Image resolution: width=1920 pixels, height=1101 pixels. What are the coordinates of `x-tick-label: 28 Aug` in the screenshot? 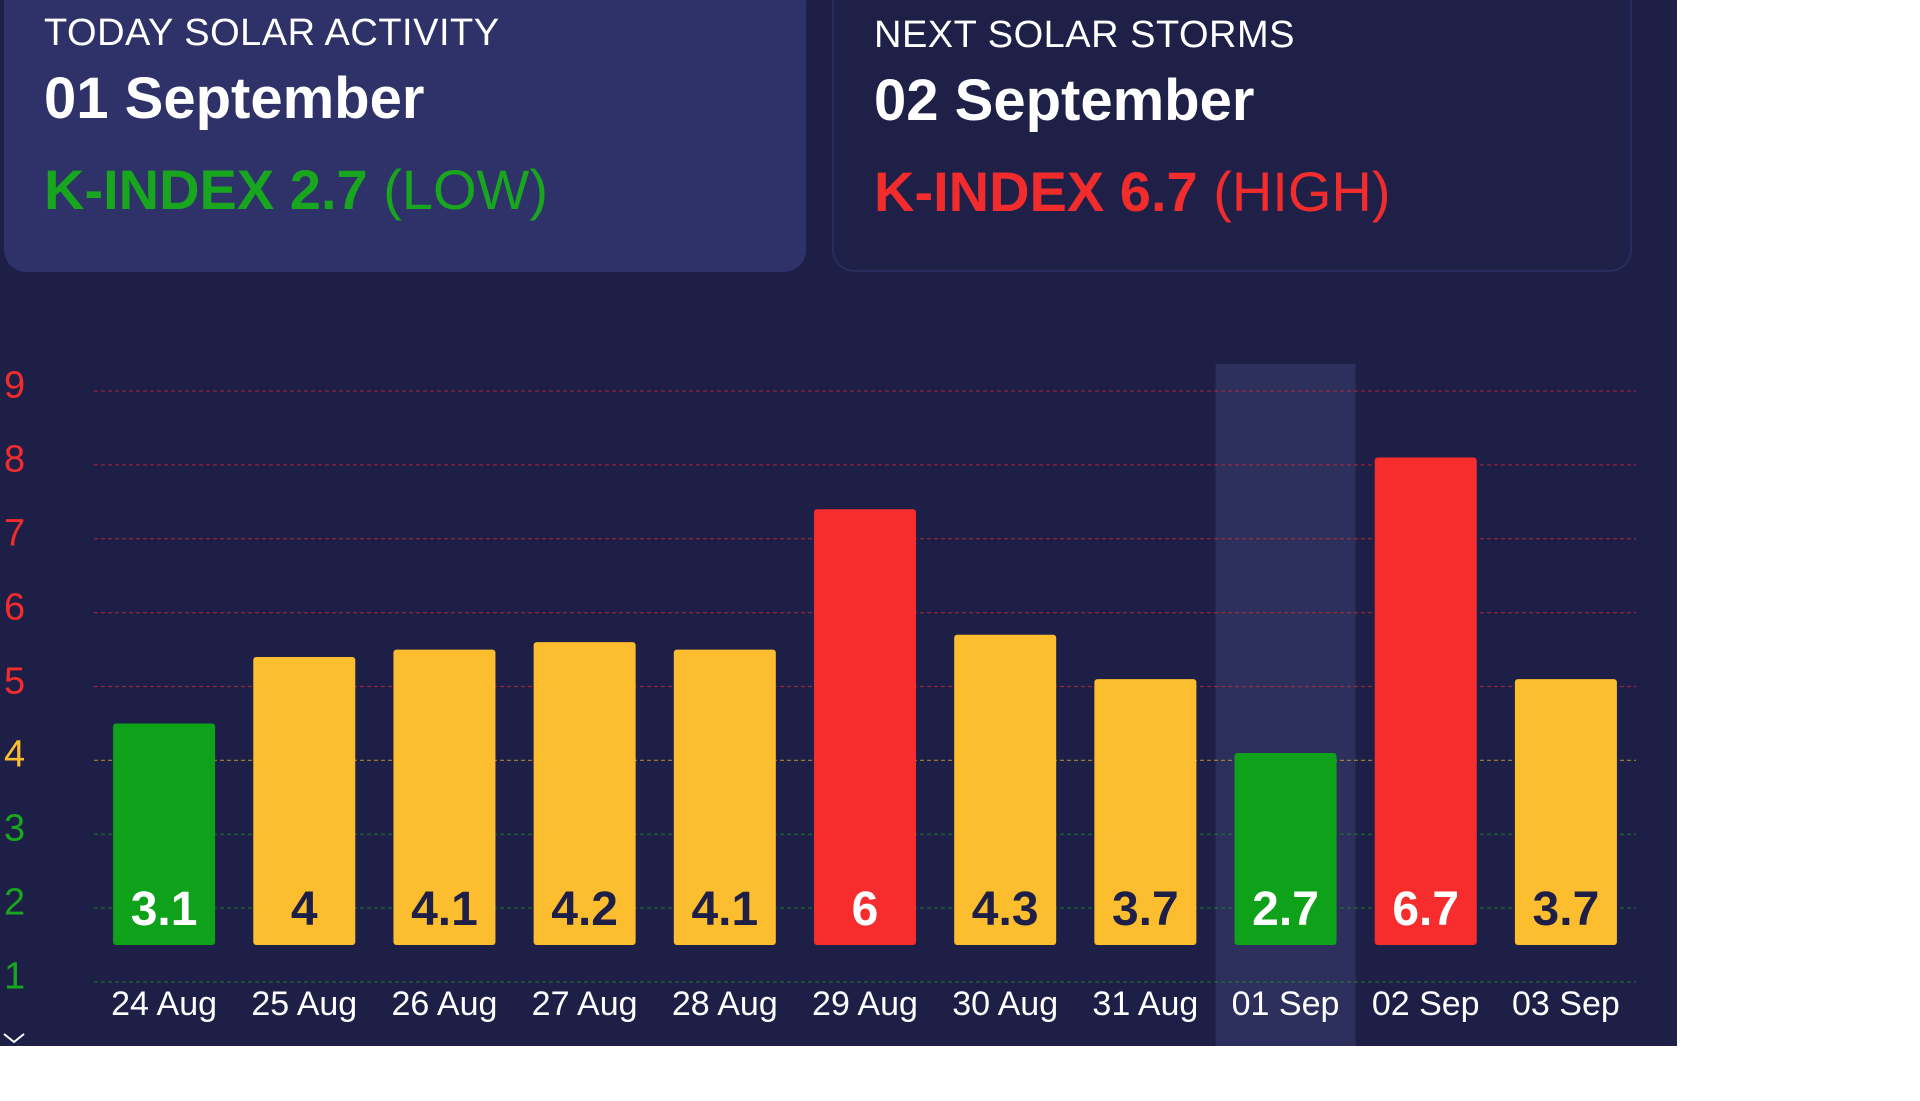 It's located at (724, 1004).